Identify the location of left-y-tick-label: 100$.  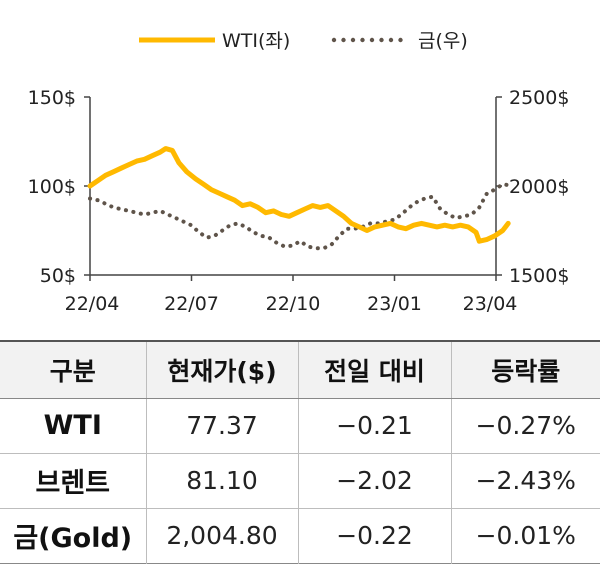
(52, 187).